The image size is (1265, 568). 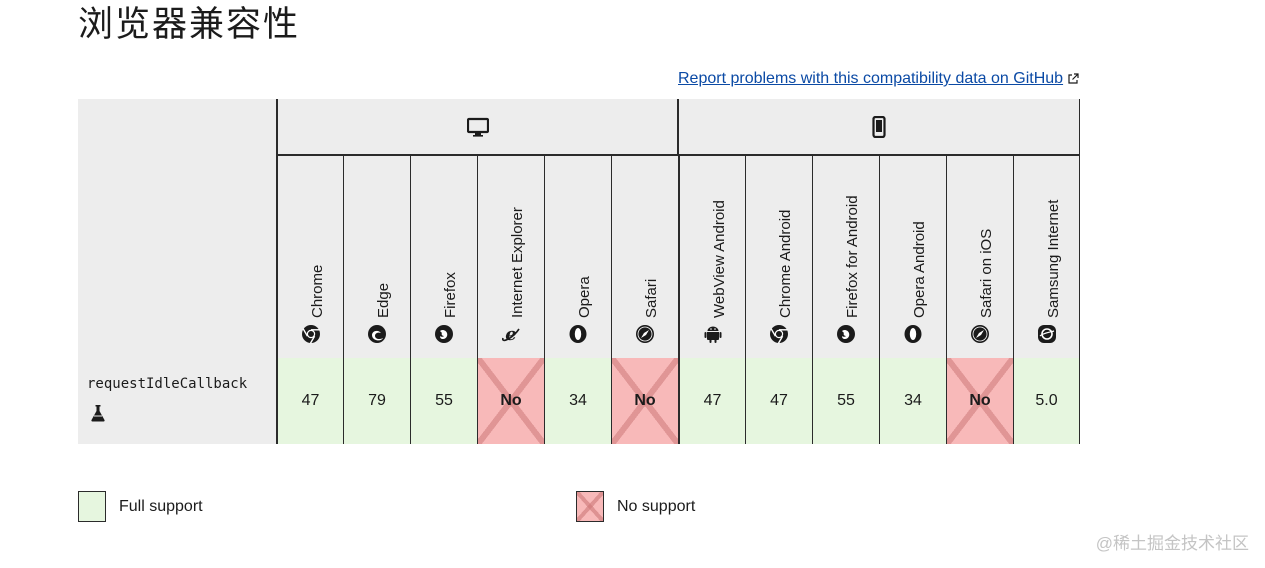 I want to click on support-cell-safari-on-ios: No, so click(x=979, y=401).